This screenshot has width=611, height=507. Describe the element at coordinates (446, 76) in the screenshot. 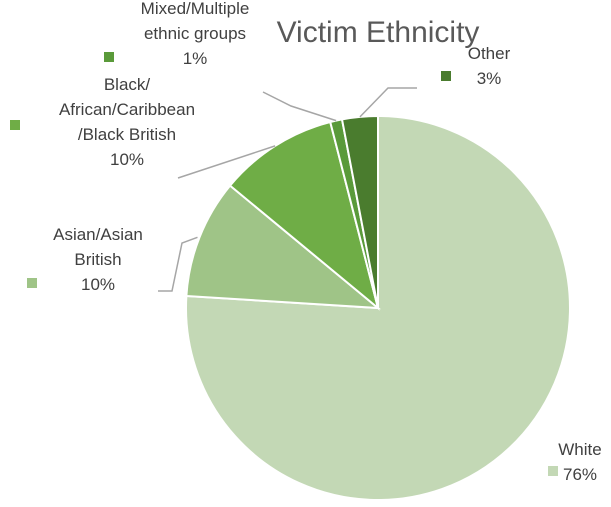

I see `legend-key-other` at that location.